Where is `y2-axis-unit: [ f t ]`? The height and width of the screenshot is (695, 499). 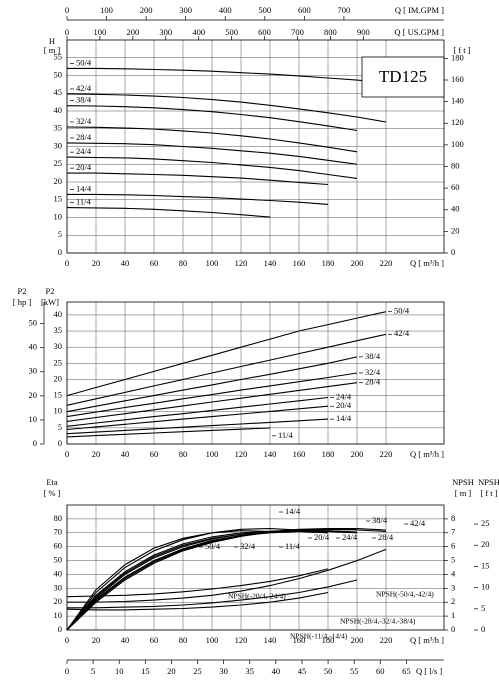
y2-axis-unit: [ f t ] is located at coordinates (461, 50).